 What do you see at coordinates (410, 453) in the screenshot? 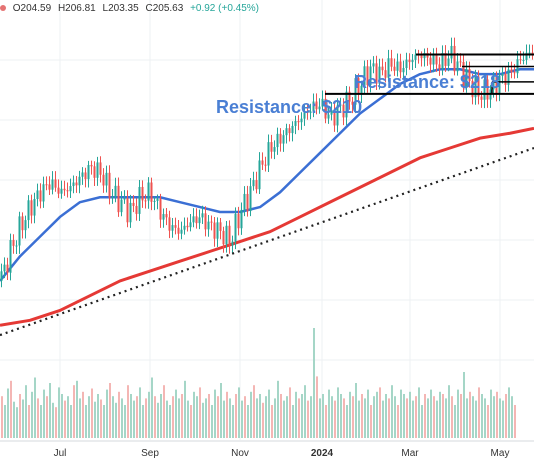
I see `x-tick-label: Mar` at bounding box center [410, 453].